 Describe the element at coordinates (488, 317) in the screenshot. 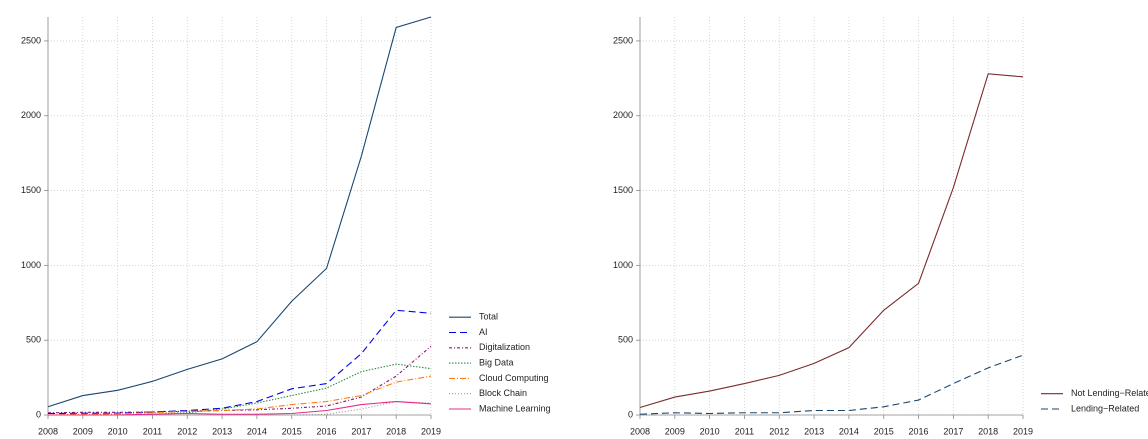

I see `legend-label: Total` at that location.